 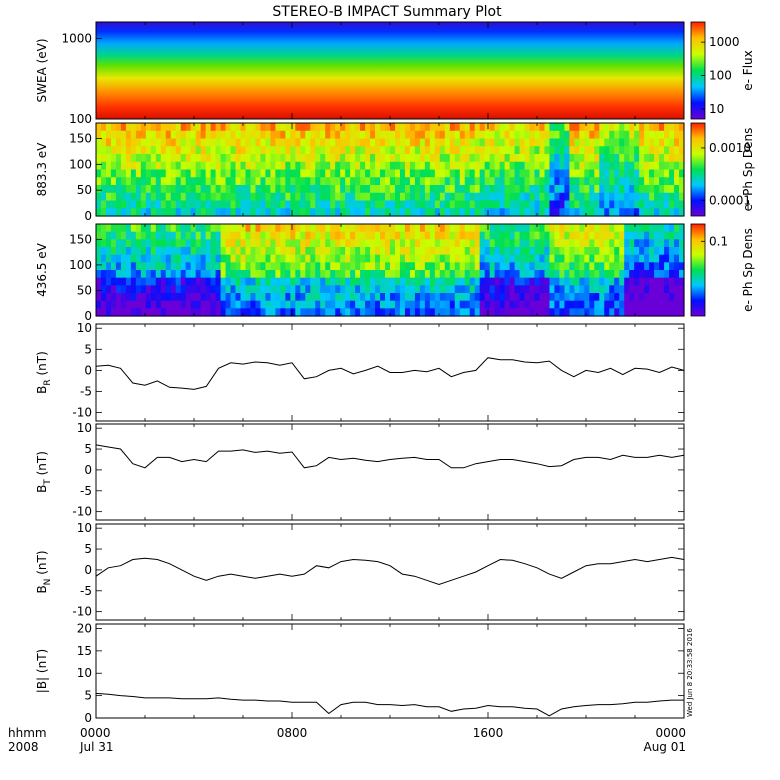 What do you see at coordinates (292, 733) in the screenshot?
I see `time-tick-label: 0800` at bounding box center [292, 733].